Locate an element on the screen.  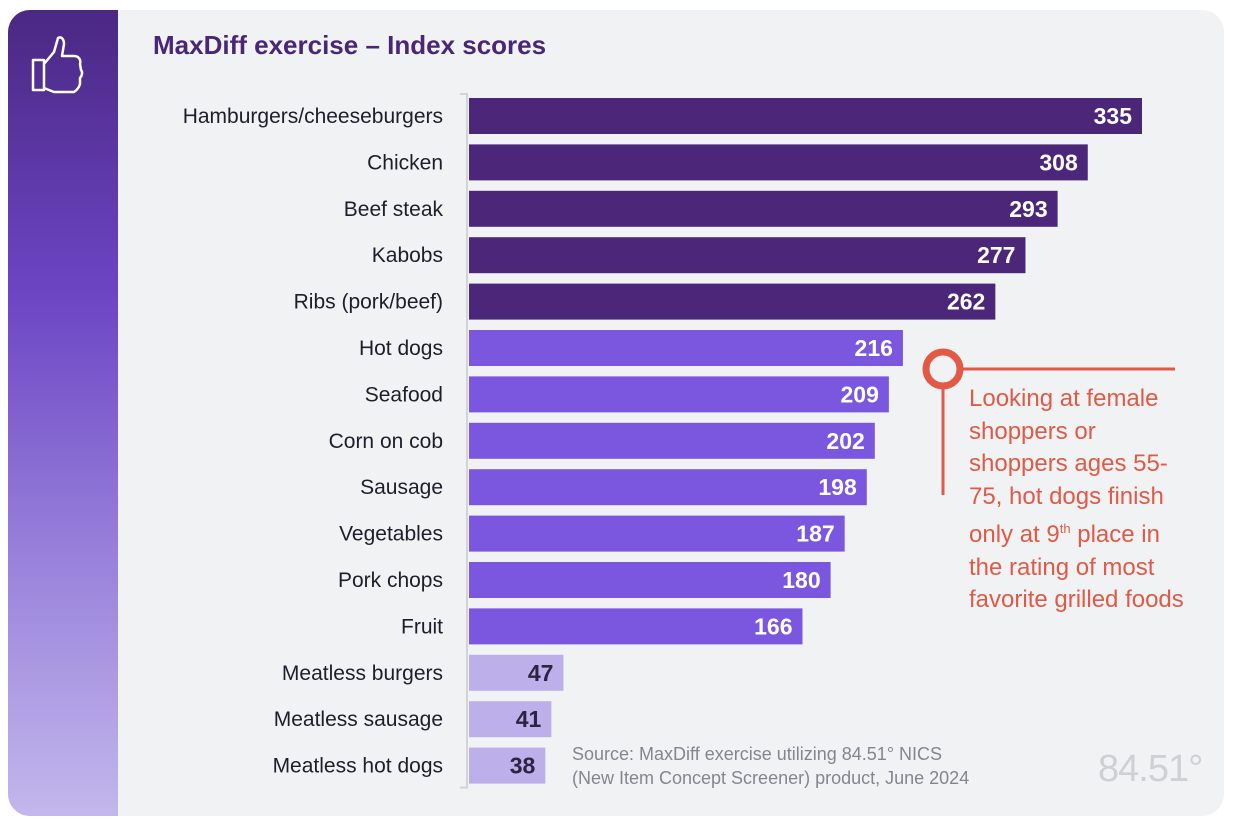
category-label: Vegetables is located at coordinates (391, 534).